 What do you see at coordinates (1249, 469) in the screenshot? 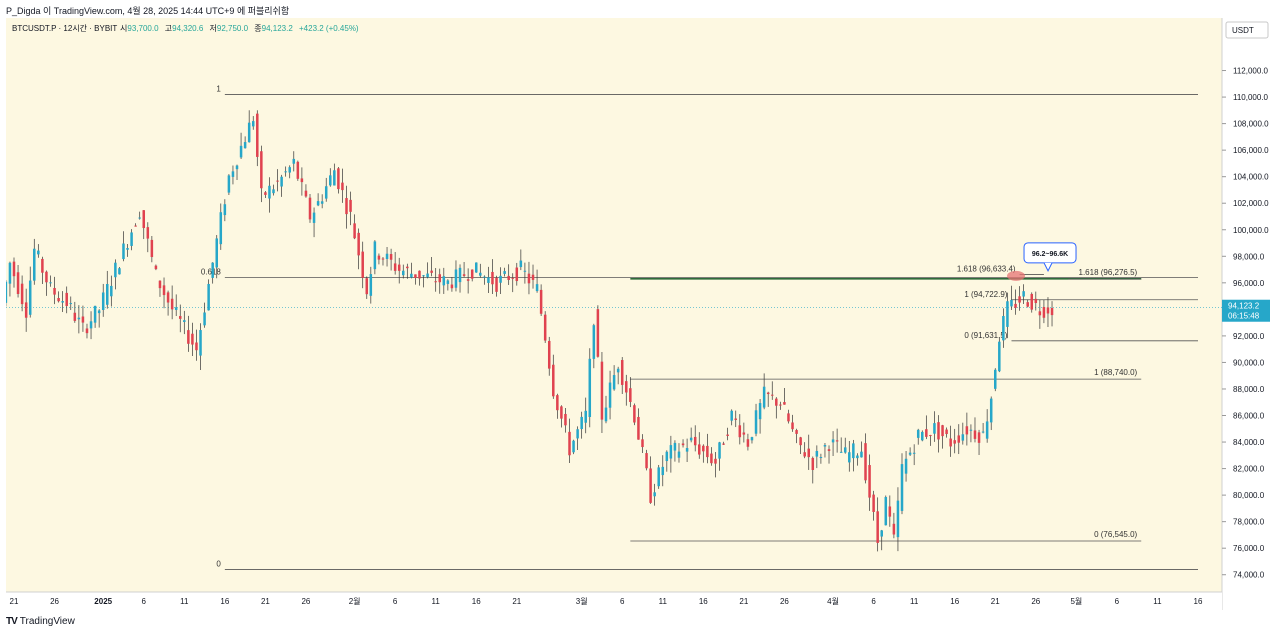
I see `y-tick-label: 82,000.0` at bounding box center [1249, 469].